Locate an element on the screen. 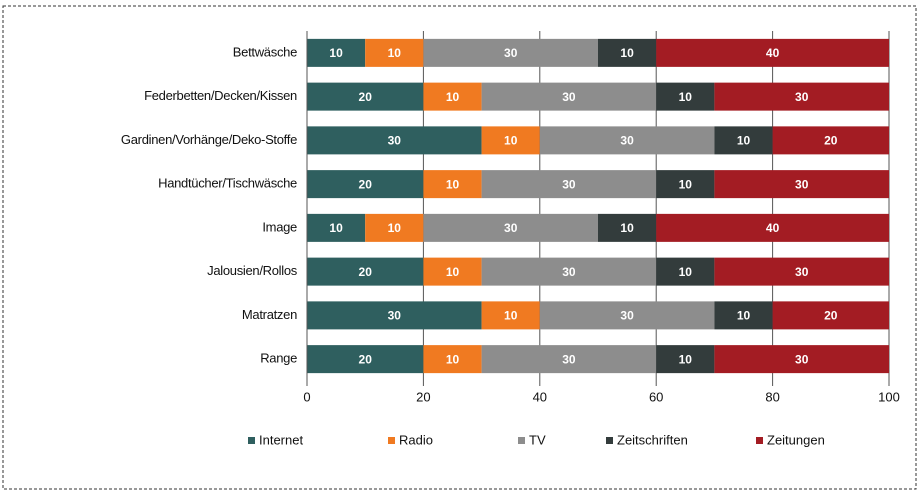 The width and height of the screenshot is (920, 492). legend-label: TV is located at coordinates (537, 439).